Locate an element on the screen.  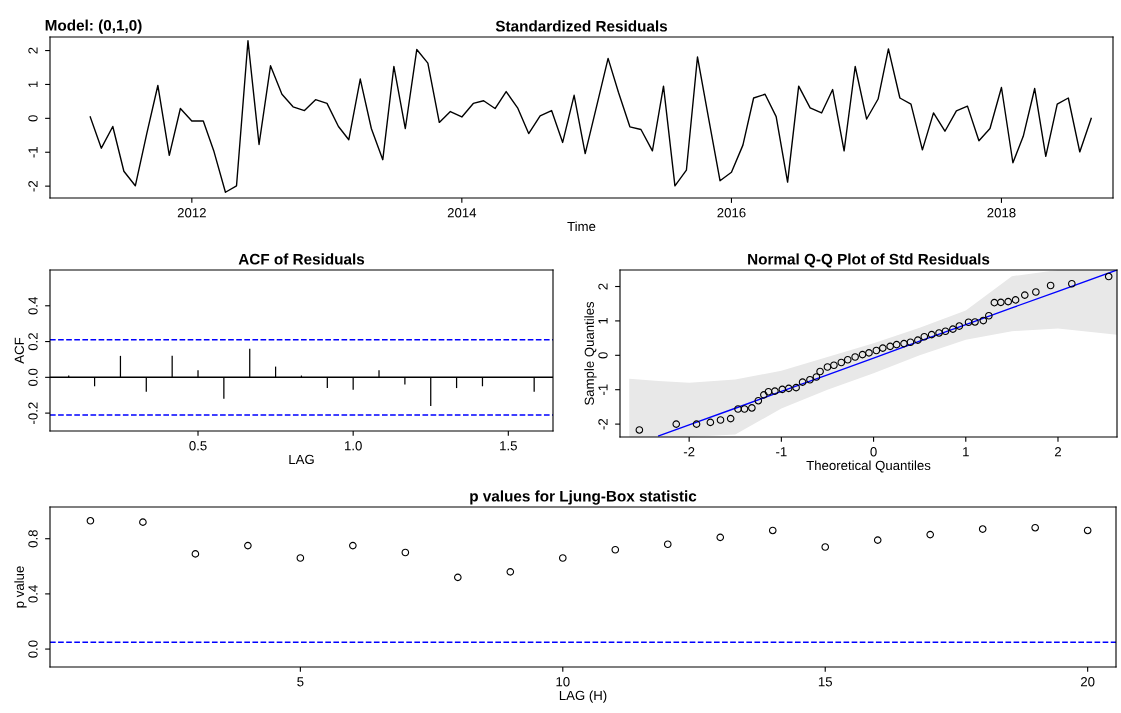
chart-title: Normal Q-Q Plot of Std Residuals is located at coordinates (869, 260).